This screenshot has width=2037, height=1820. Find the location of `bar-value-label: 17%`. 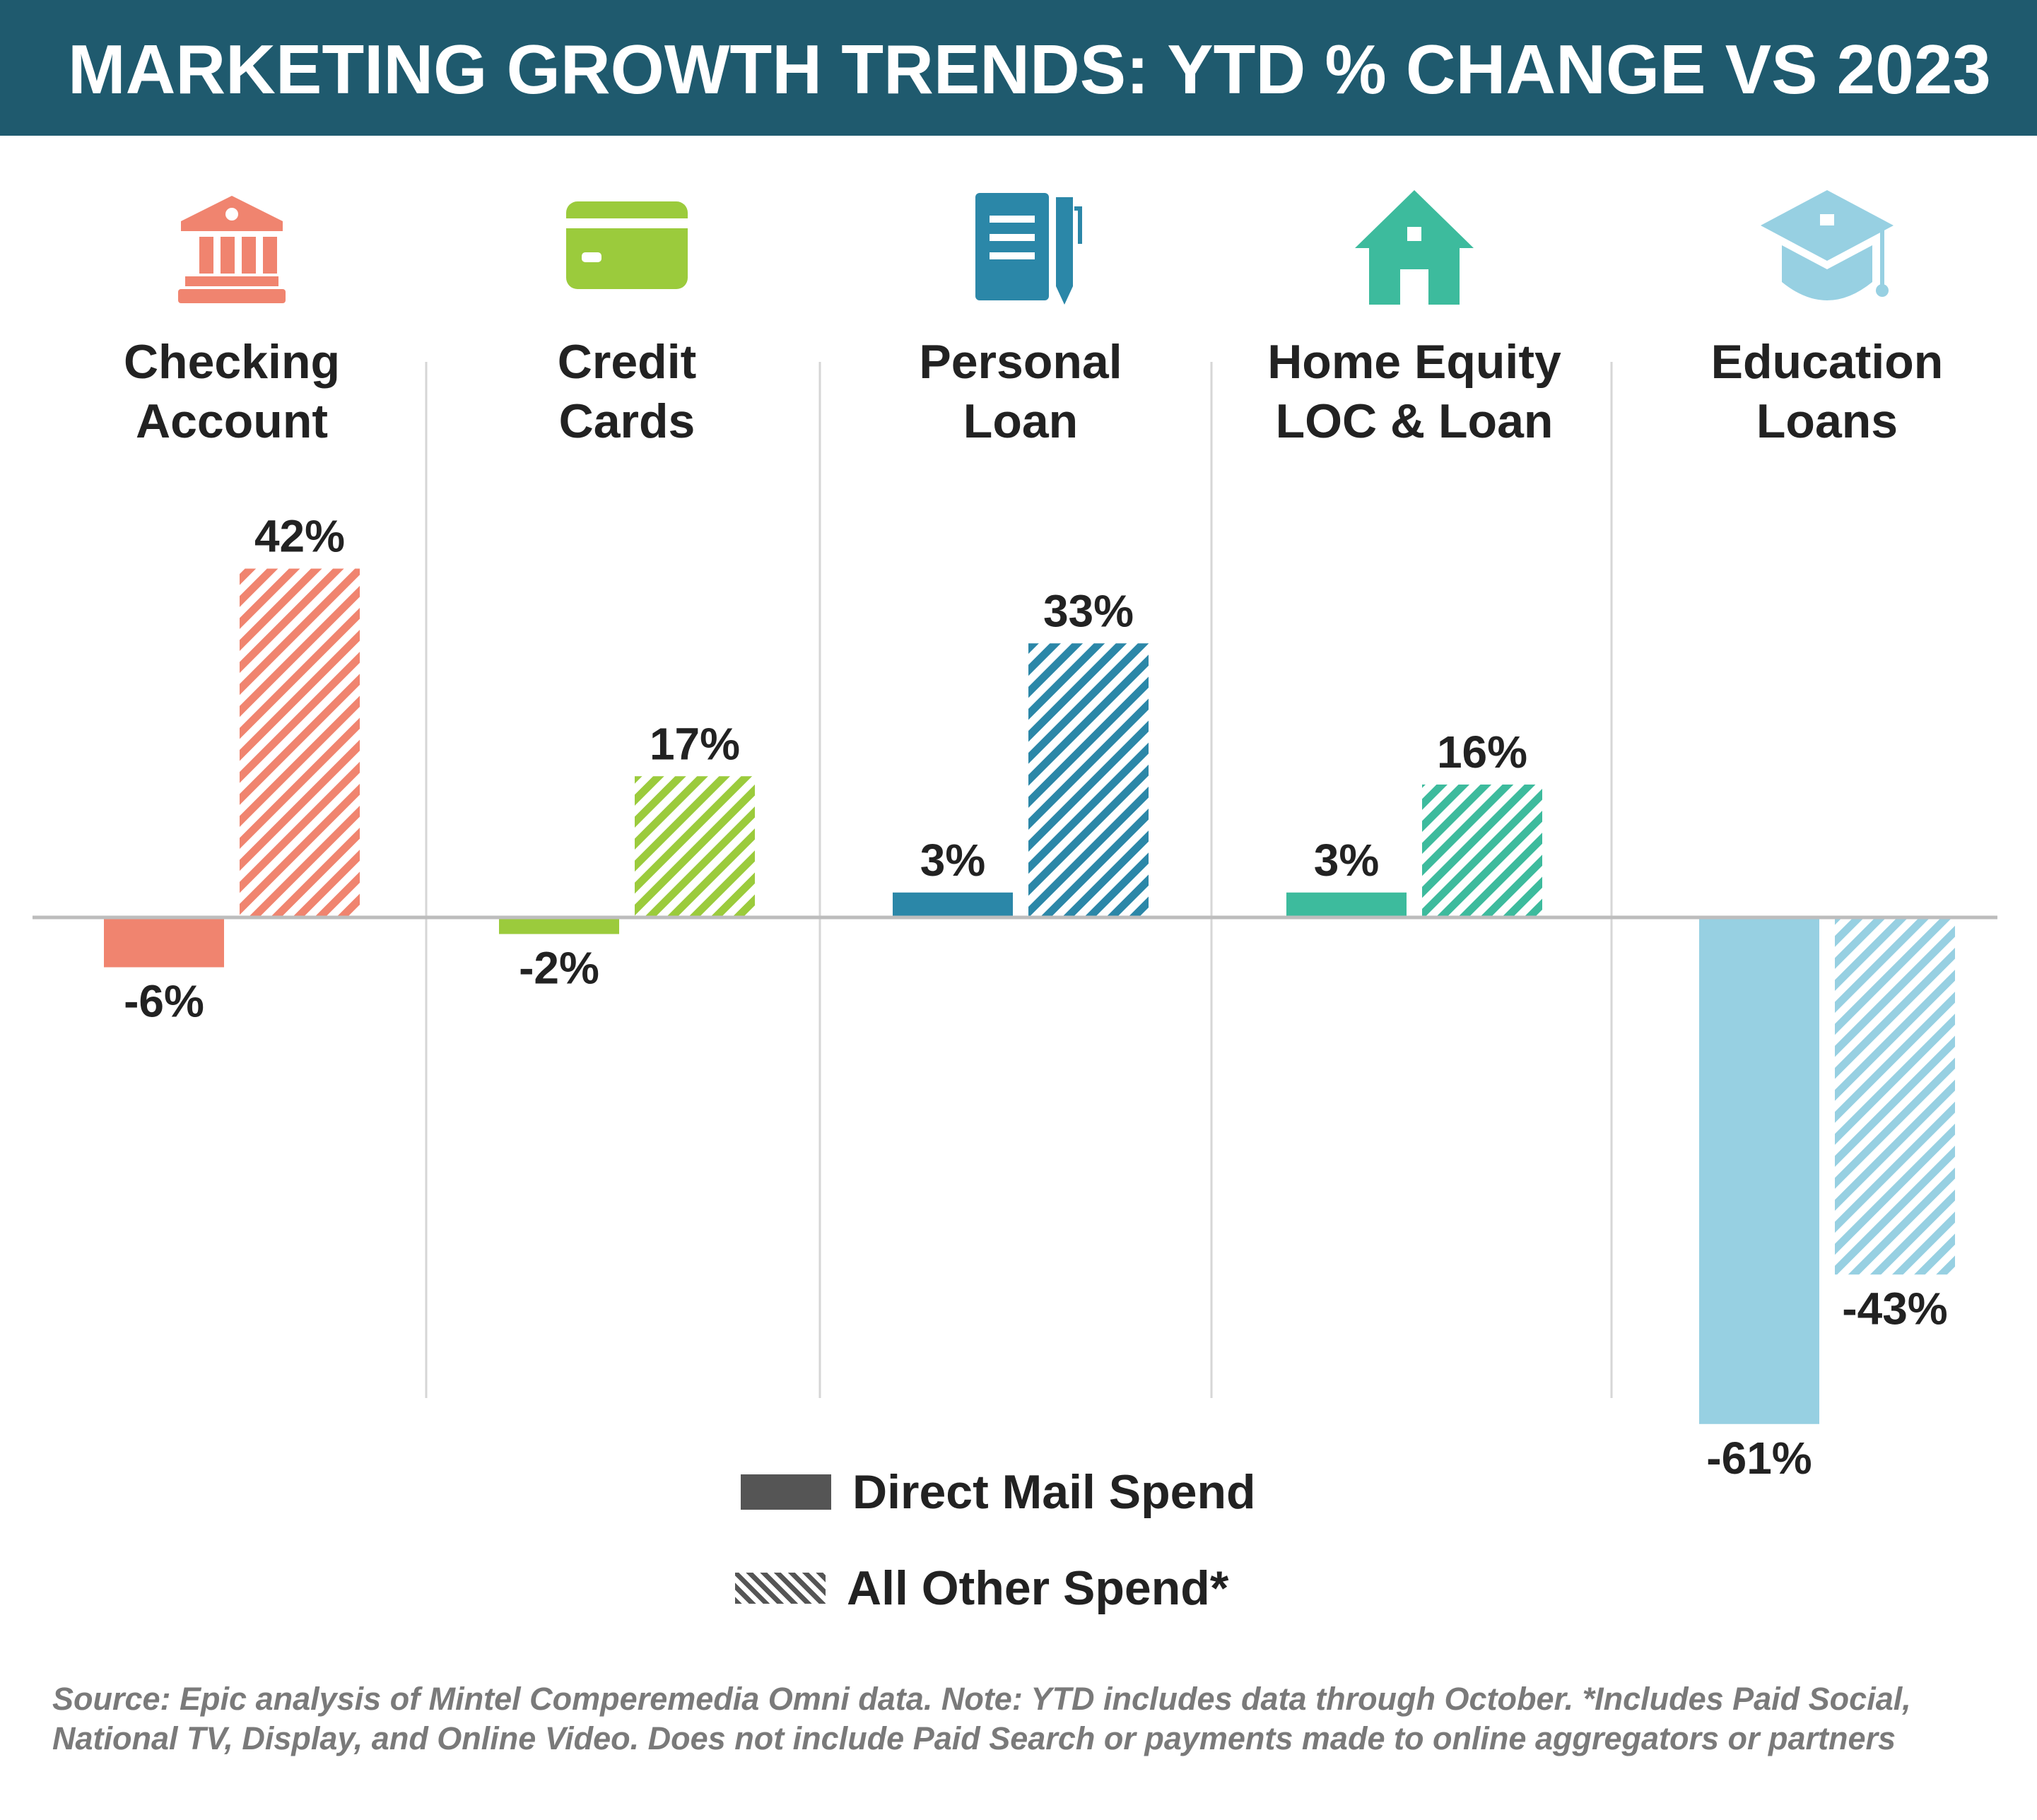

bar-value-label: 17% is located at coordinates (695, 744).